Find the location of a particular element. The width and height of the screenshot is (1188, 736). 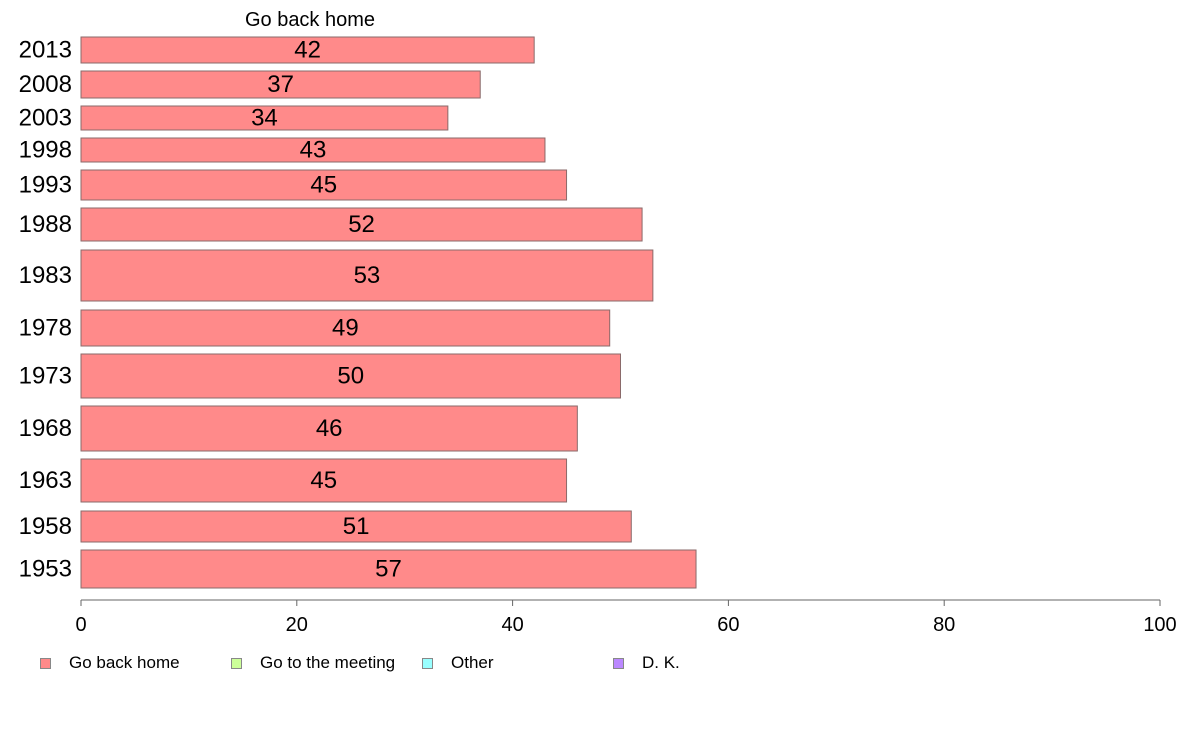

data-label: 51 is located at coordinates (356, 526).